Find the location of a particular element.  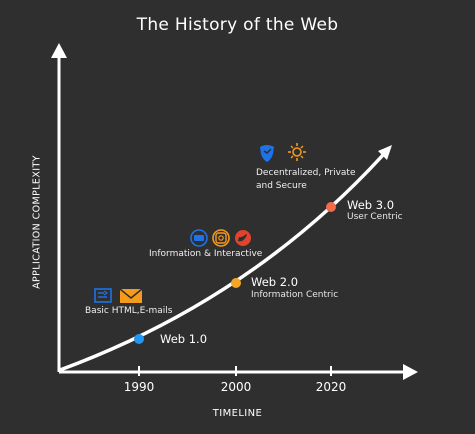

web3-label: Web 3.0 is located at coordinates (371, 205).